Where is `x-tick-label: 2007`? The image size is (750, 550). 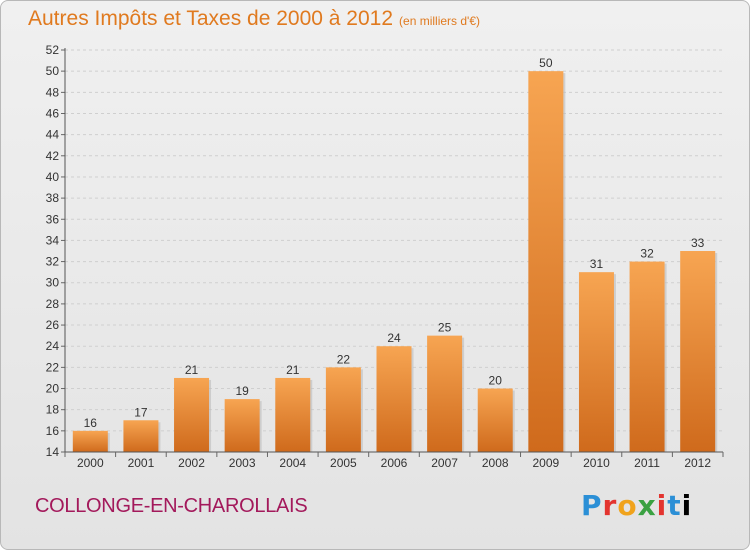 x-tick-label: 2007 is located at coordinates (444, 463).